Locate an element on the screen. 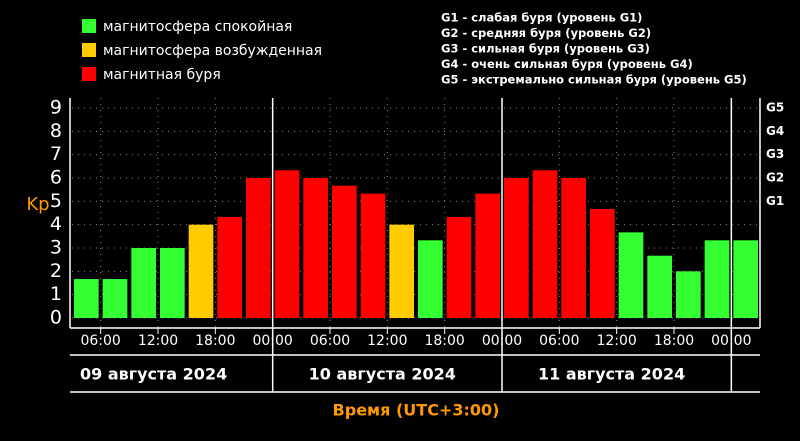 The image size is (800, 441). legend-label: магнитосфера спокойная is located at coordinates (197, 27).